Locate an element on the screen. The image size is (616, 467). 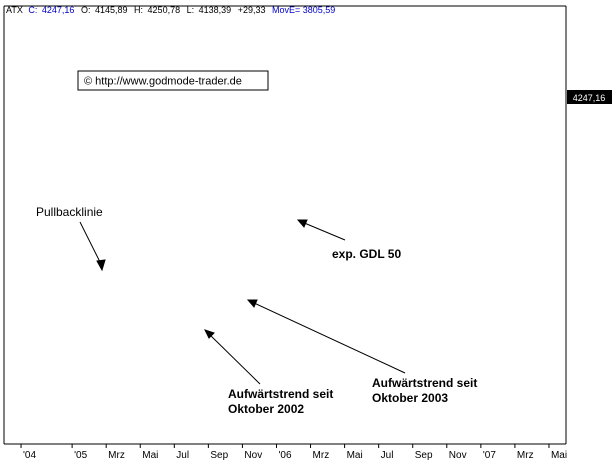
arrow-trend-2003 is located at coordinates (328, 337).